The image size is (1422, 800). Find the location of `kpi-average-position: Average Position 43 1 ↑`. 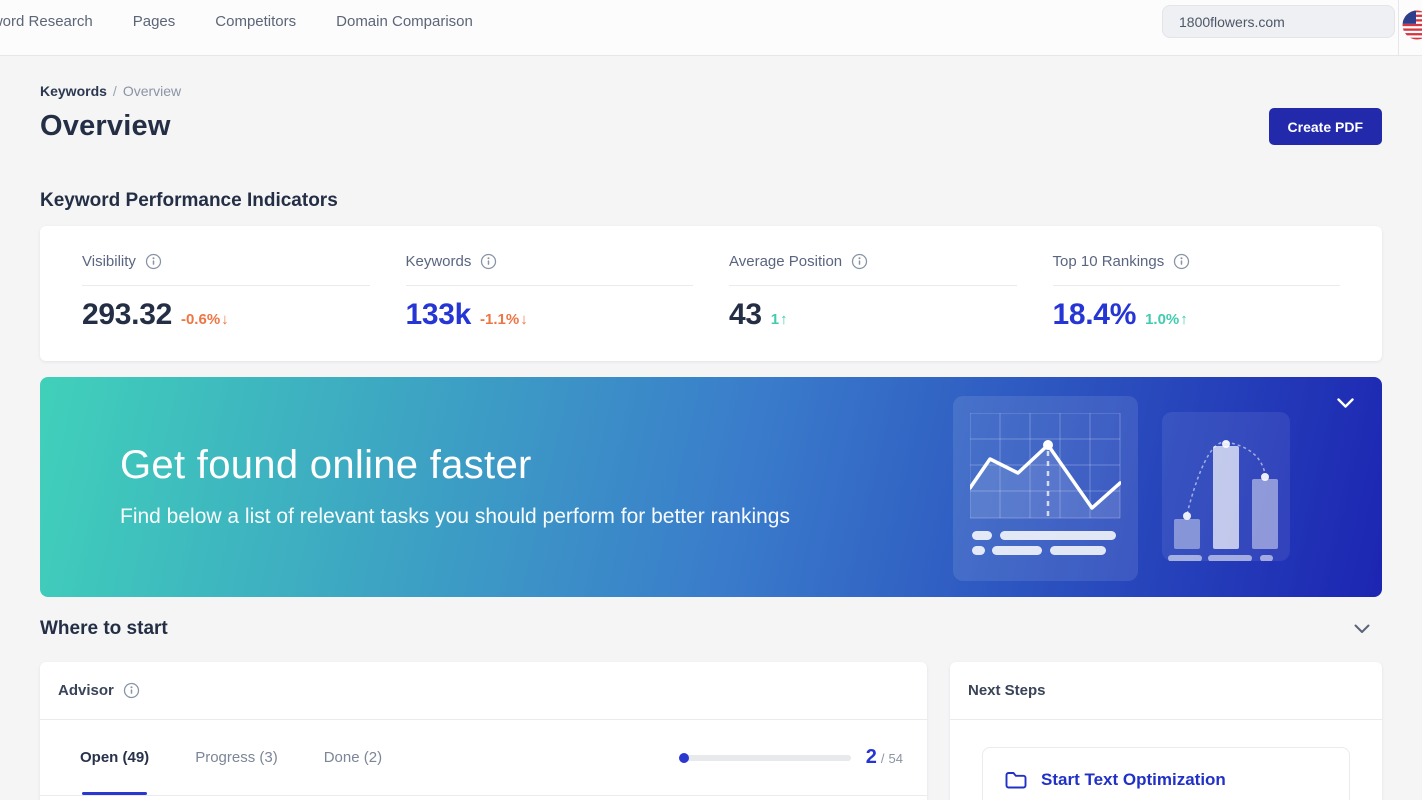

kpi-average-position: Average Position 43 1 ↑ is located at coordinates (873, 293).